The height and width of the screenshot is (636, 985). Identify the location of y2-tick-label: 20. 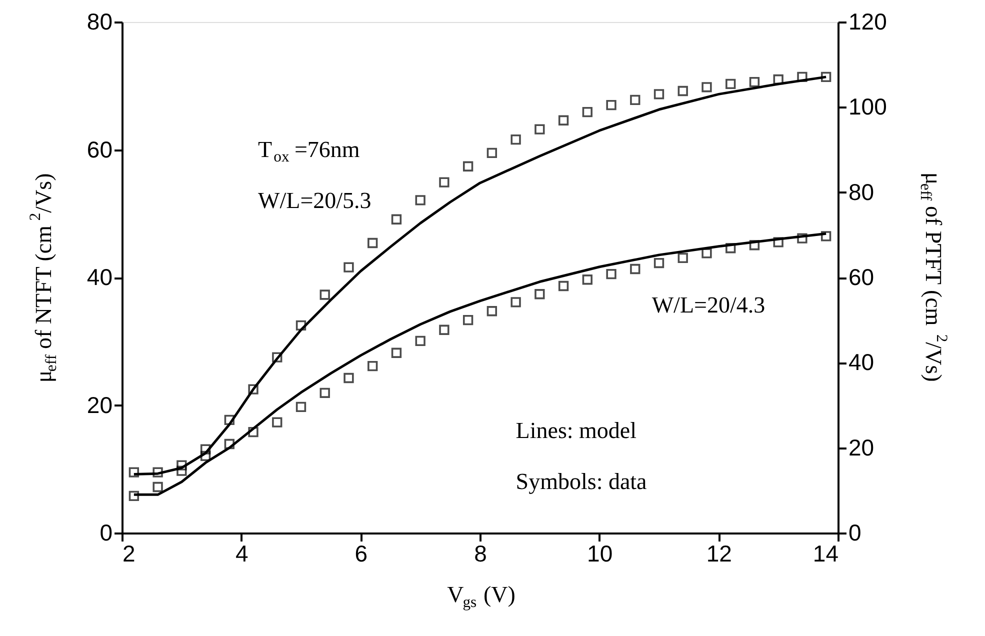
(861, 447).